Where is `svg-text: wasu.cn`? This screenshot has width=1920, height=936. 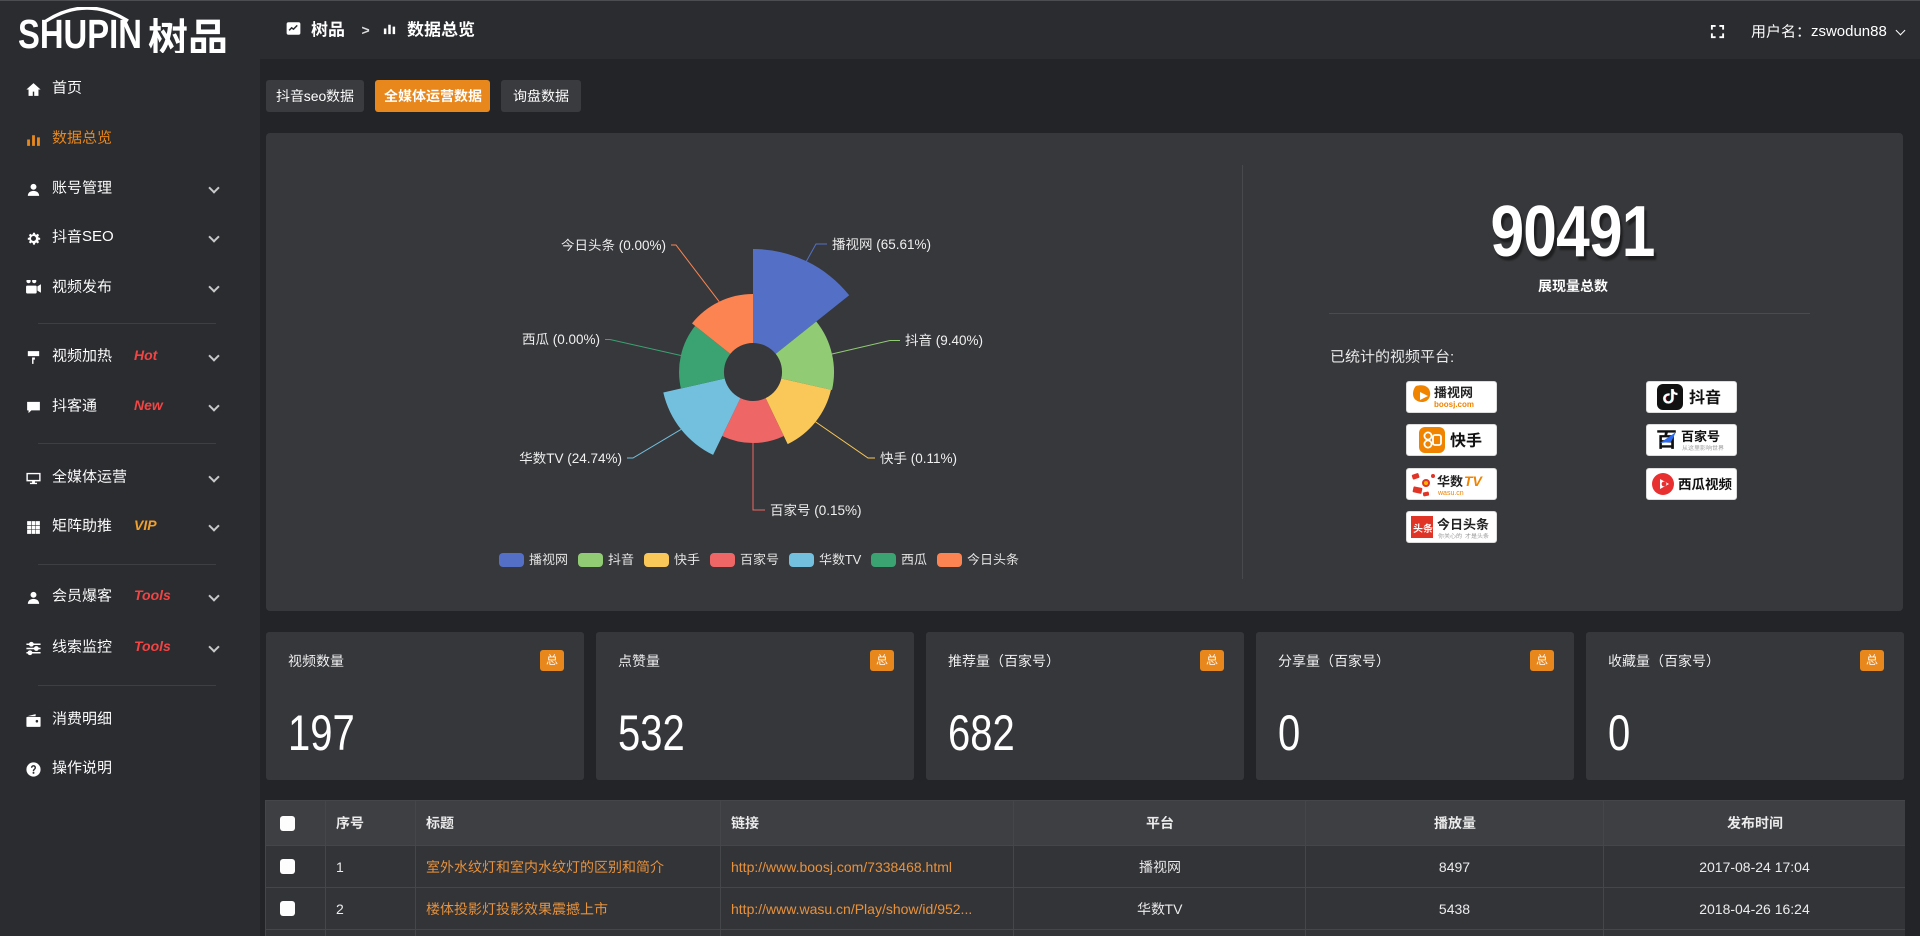
svg-text: wasu.cn is located at coordinates (1450, 493).